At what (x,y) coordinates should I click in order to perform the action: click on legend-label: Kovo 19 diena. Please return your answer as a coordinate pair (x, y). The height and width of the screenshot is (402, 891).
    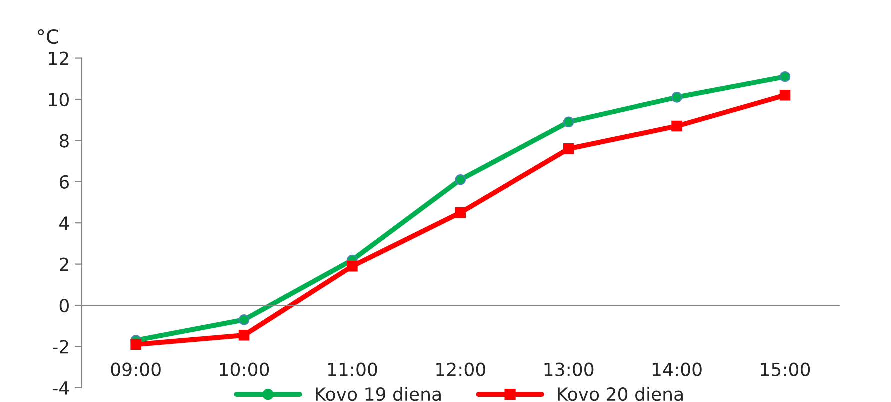
    Looking at the image, I should click on (378, 394).